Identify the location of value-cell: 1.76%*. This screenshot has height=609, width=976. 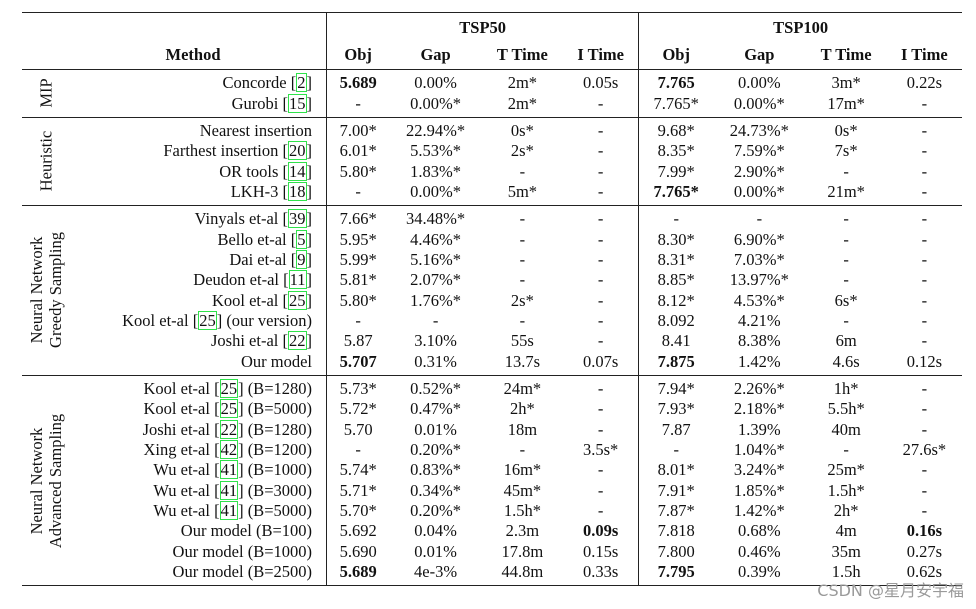
(436, 300).